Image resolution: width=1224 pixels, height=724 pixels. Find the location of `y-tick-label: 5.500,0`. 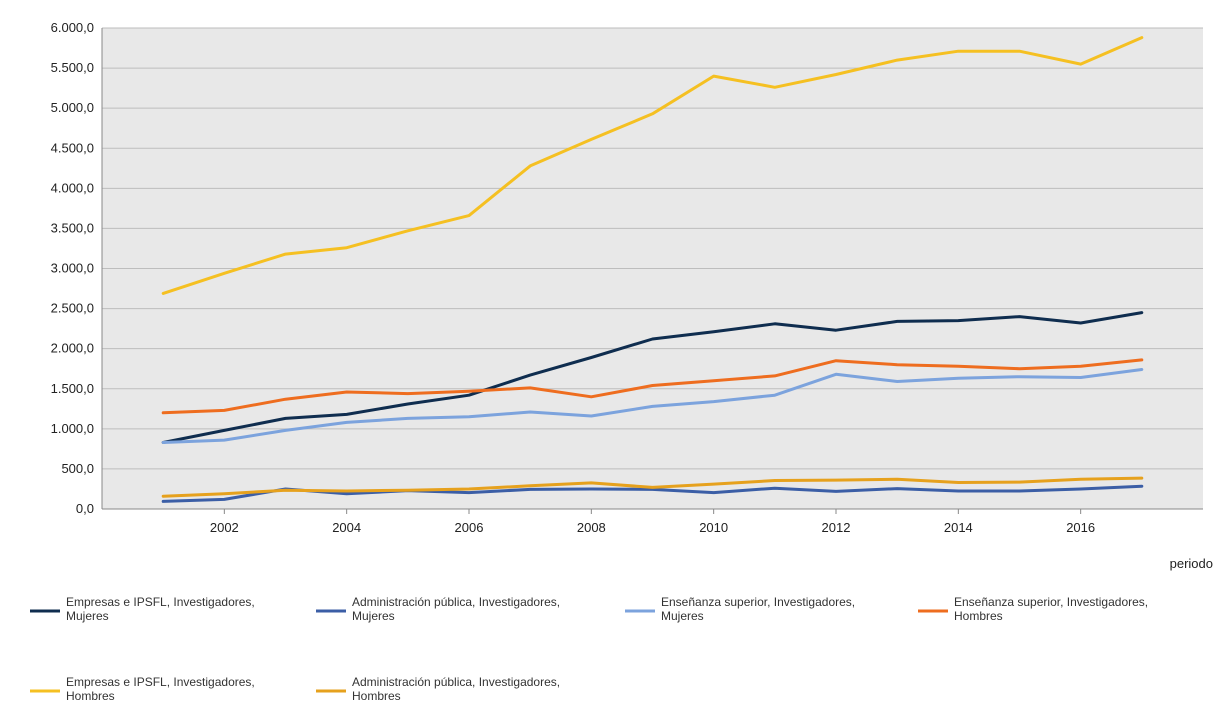

y-tick-label: 5.500,0 is located at coordinates (72, 67).